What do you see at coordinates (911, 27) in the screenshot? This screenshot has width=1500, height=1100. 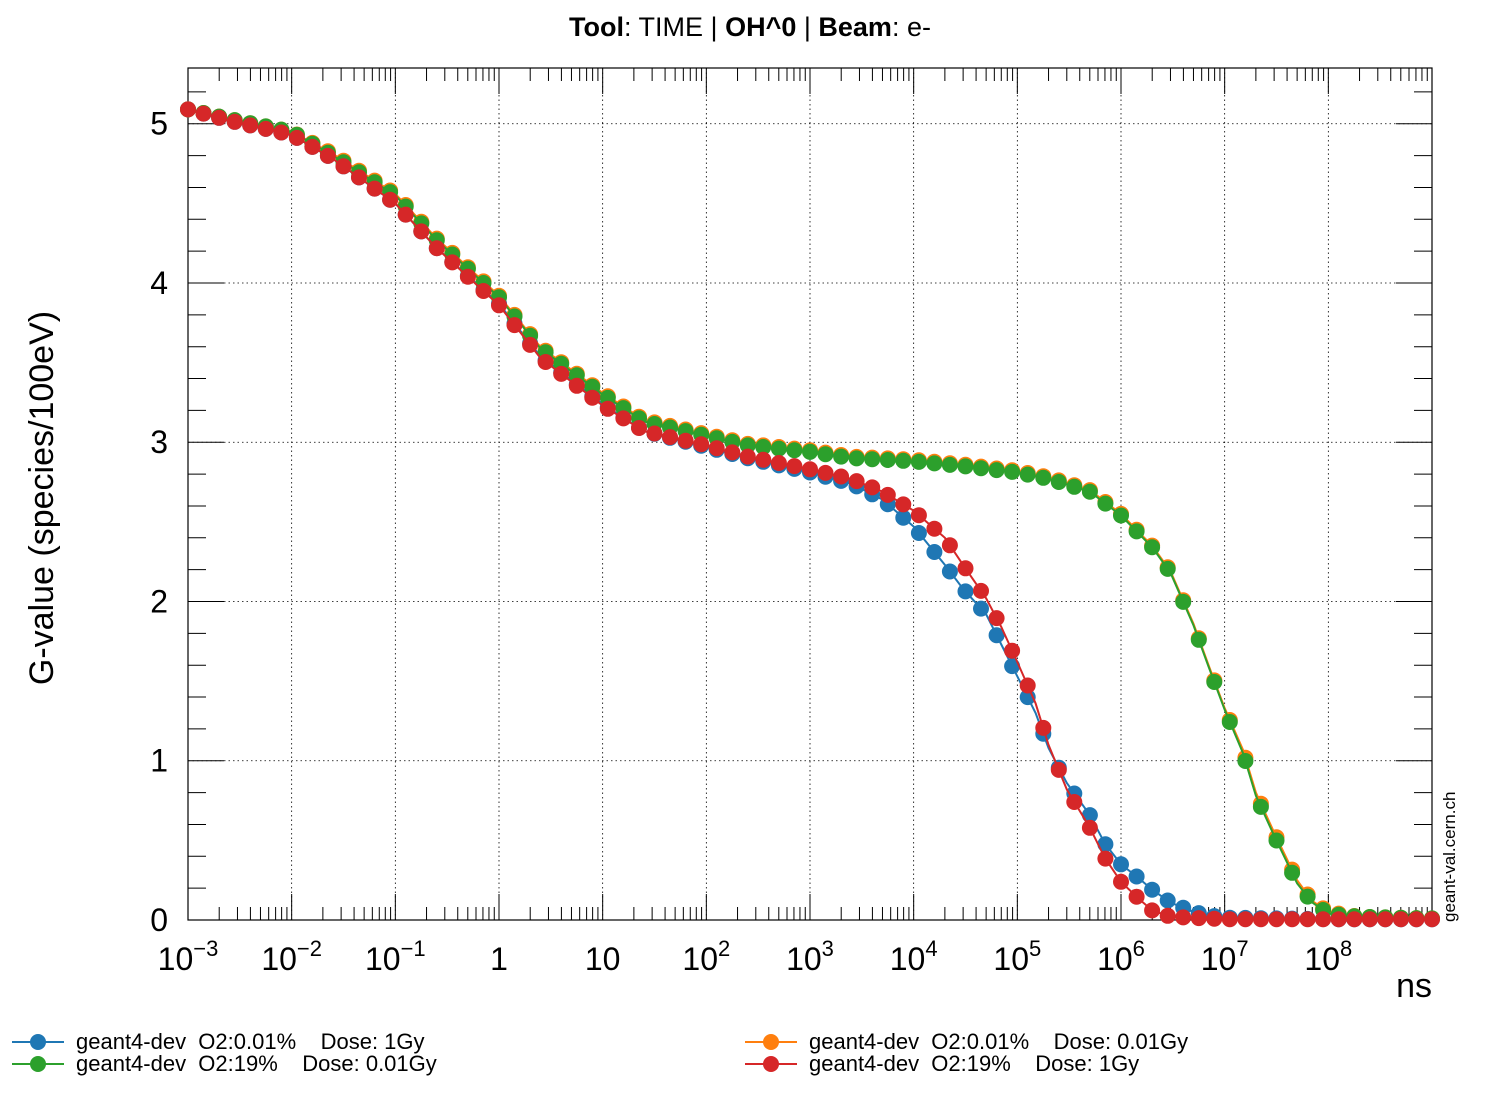 I see `title-beam-value: : e-` at bounding box center [911, 27].